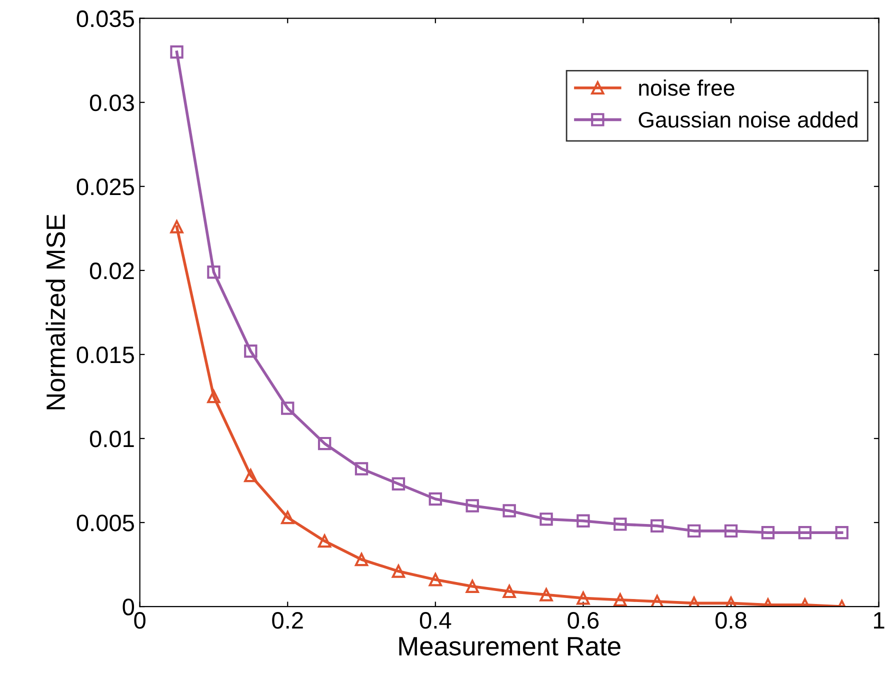 The image size is (885, 680). I want to click on x-tick-label: 0.4, so click(436, 620).